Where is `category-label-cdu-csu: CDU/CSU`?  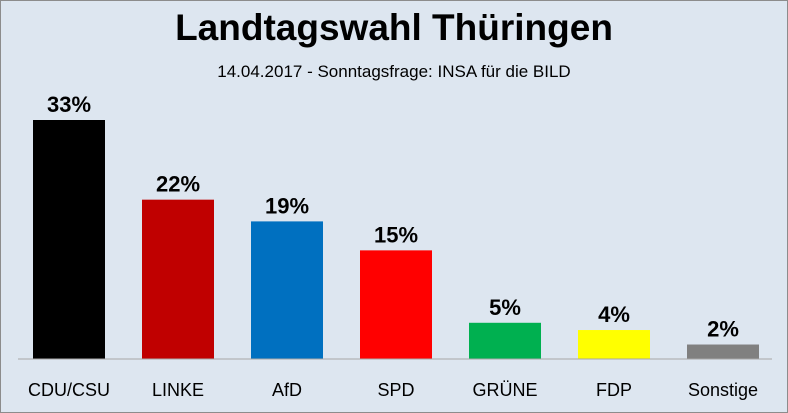
category-label-cdu-csu: CDU/CSU is located at coordinates (69, 390).